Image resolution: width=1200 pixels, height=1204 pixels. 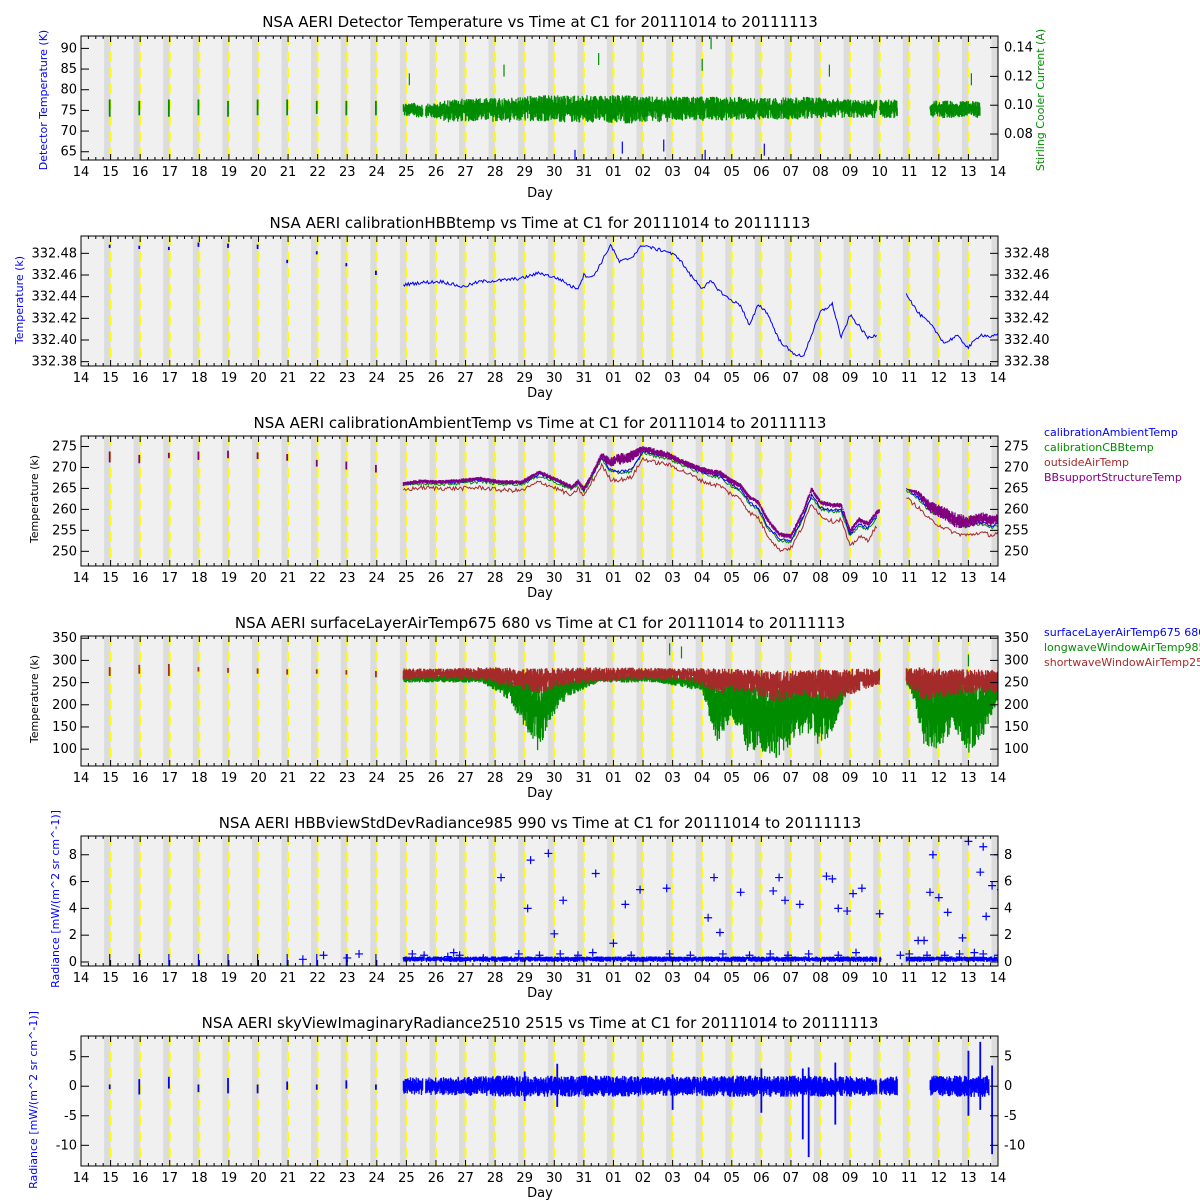 What do you see at coordinates (1010, 1116) in the screenshot?
I see `y-tick-label-right: -5` at bounding box center [1010, 1116].